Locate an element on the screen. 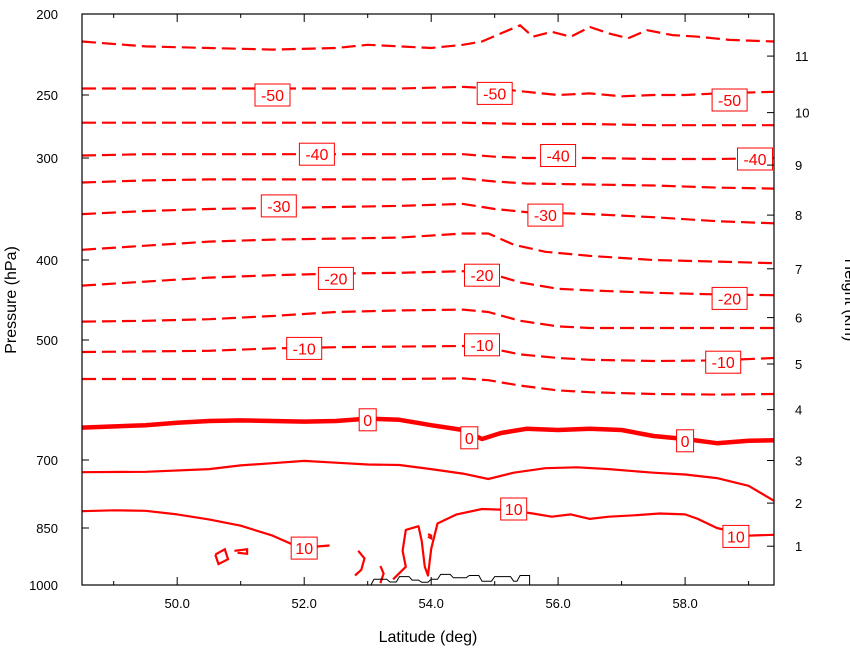 Image resolution: width=850 pixels, height=650 pixels. contour-label-text-14: 0 is located at coordinates (367, 421).